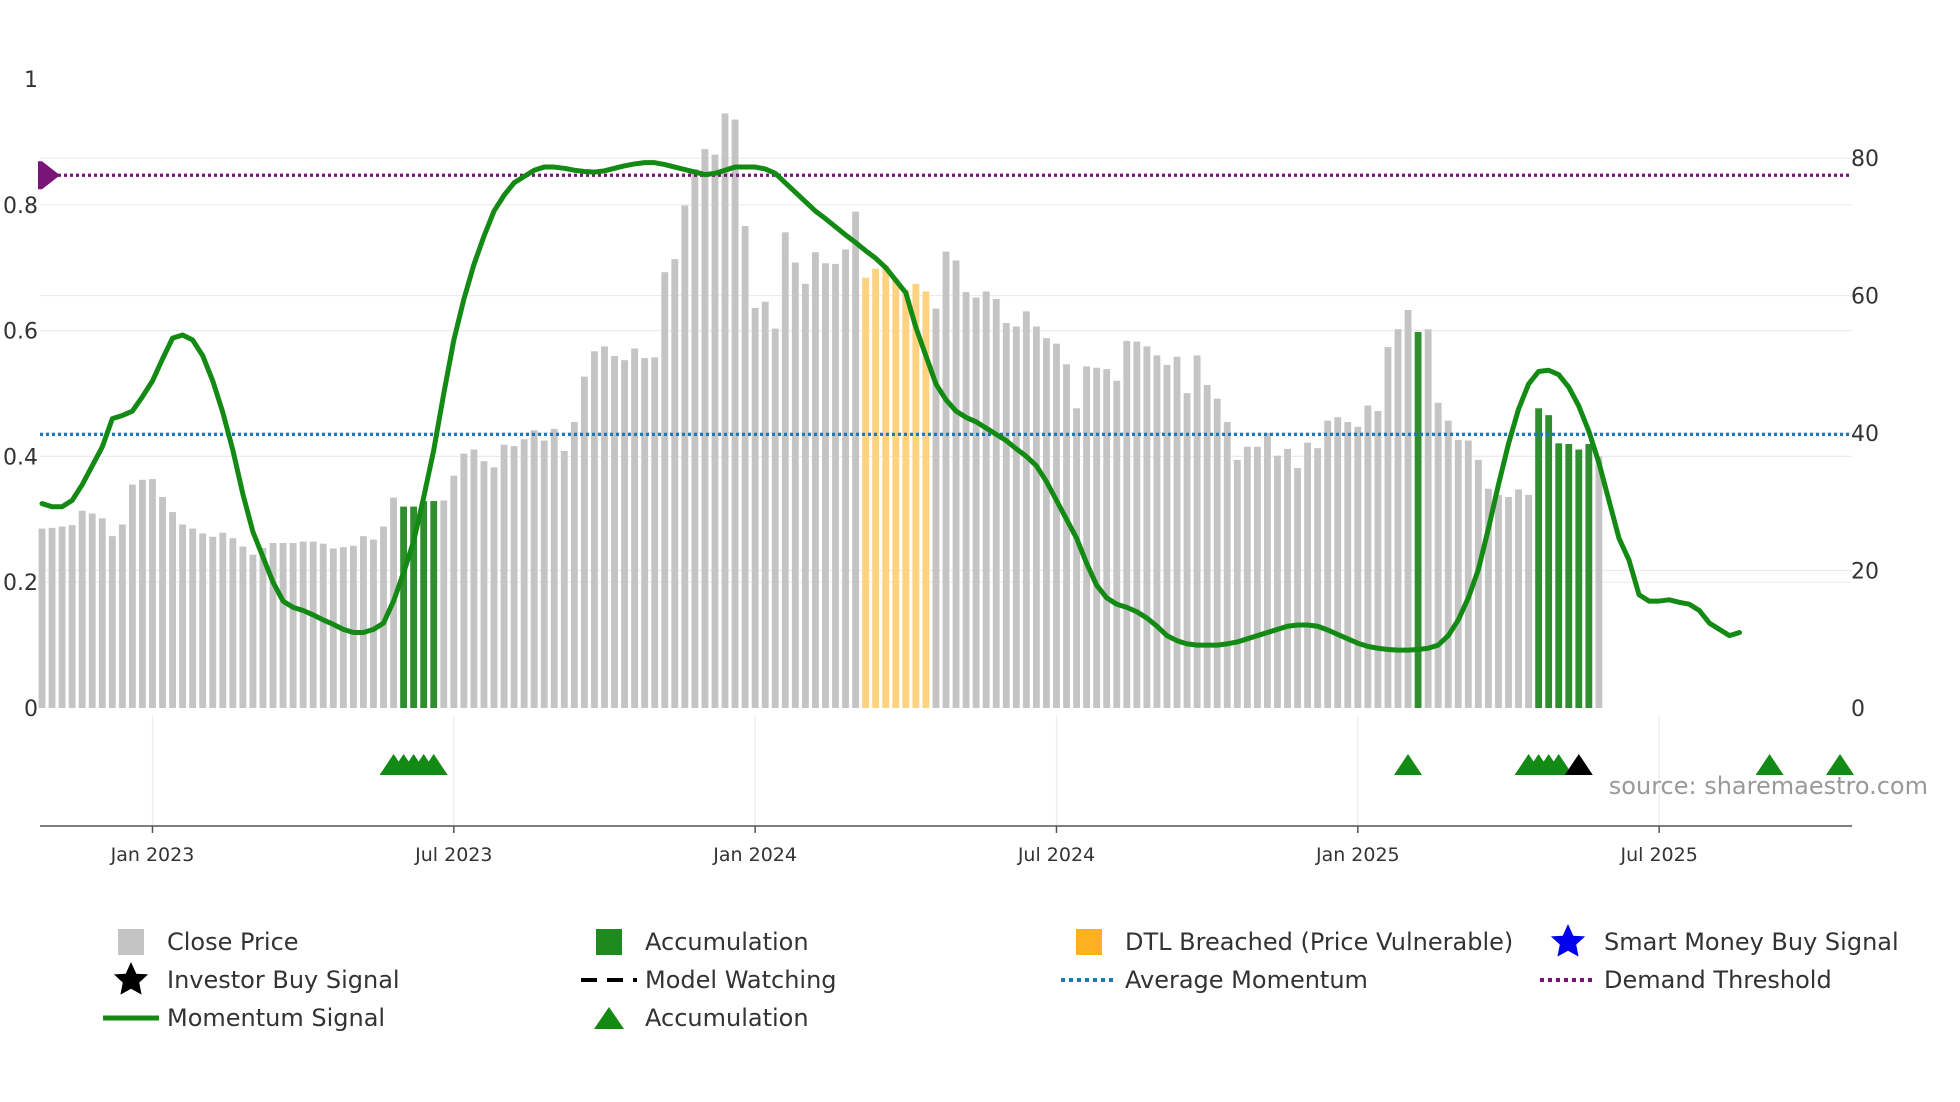 The width and height of the screenshot is (1960, 1102). I want to click on legend-item: DTL Breached (Price Vulnerable), so click(1283, 942).